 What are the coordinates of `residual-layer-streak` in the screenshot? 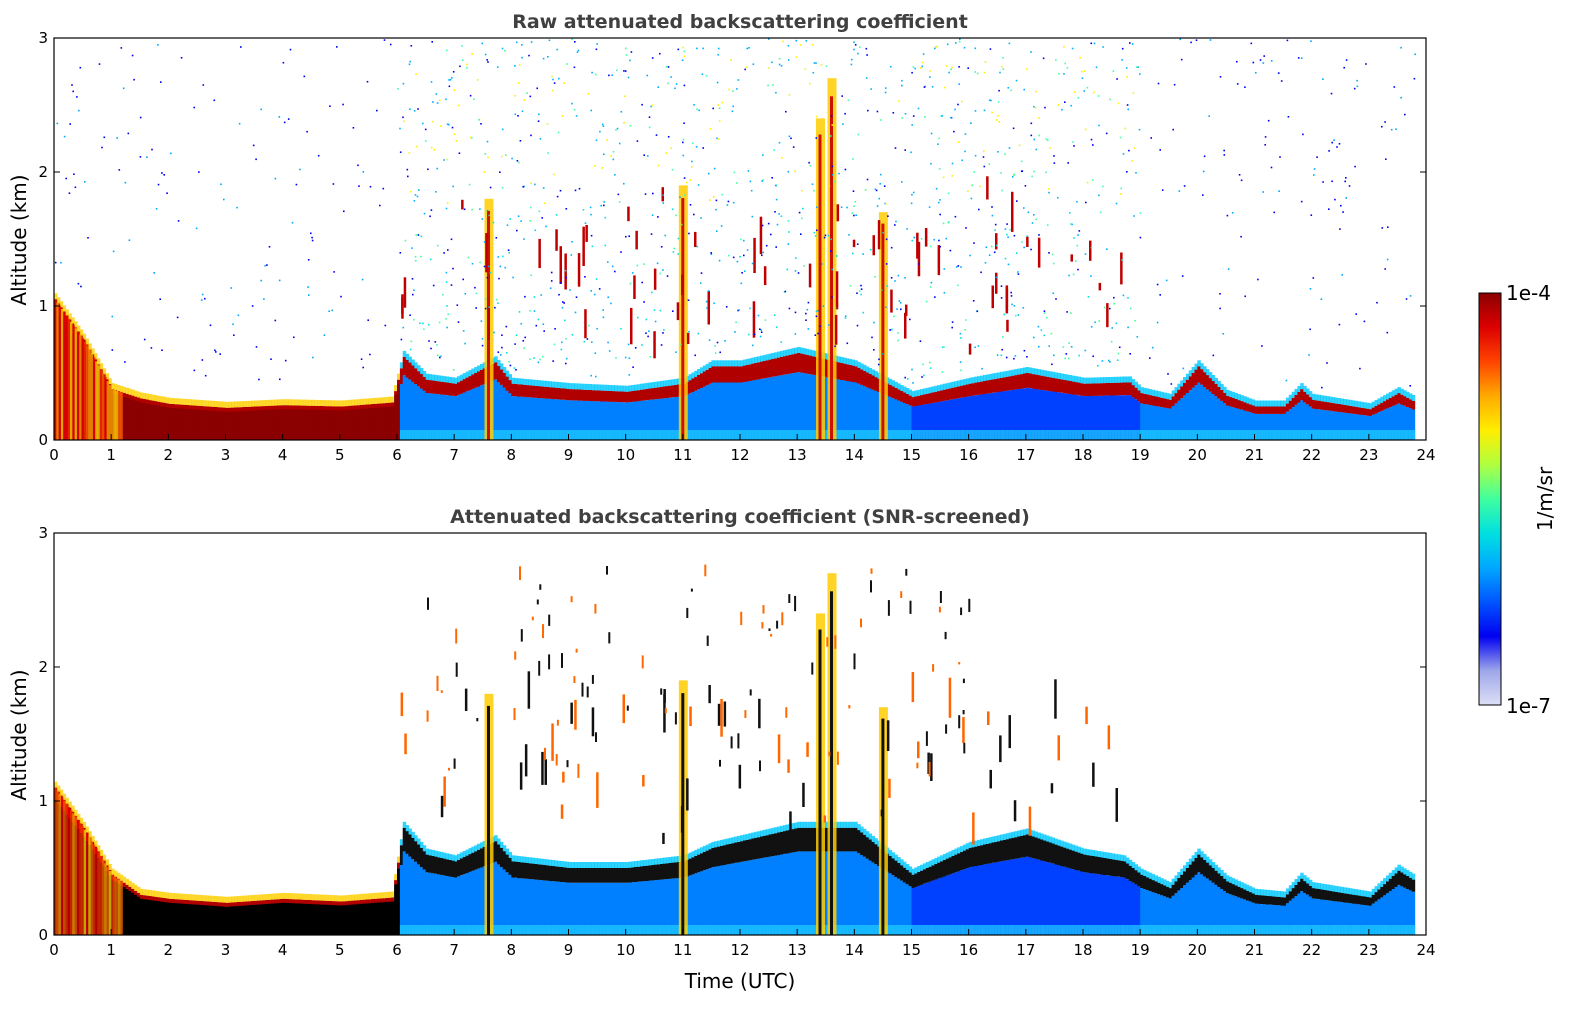 It's located at (85, 390).